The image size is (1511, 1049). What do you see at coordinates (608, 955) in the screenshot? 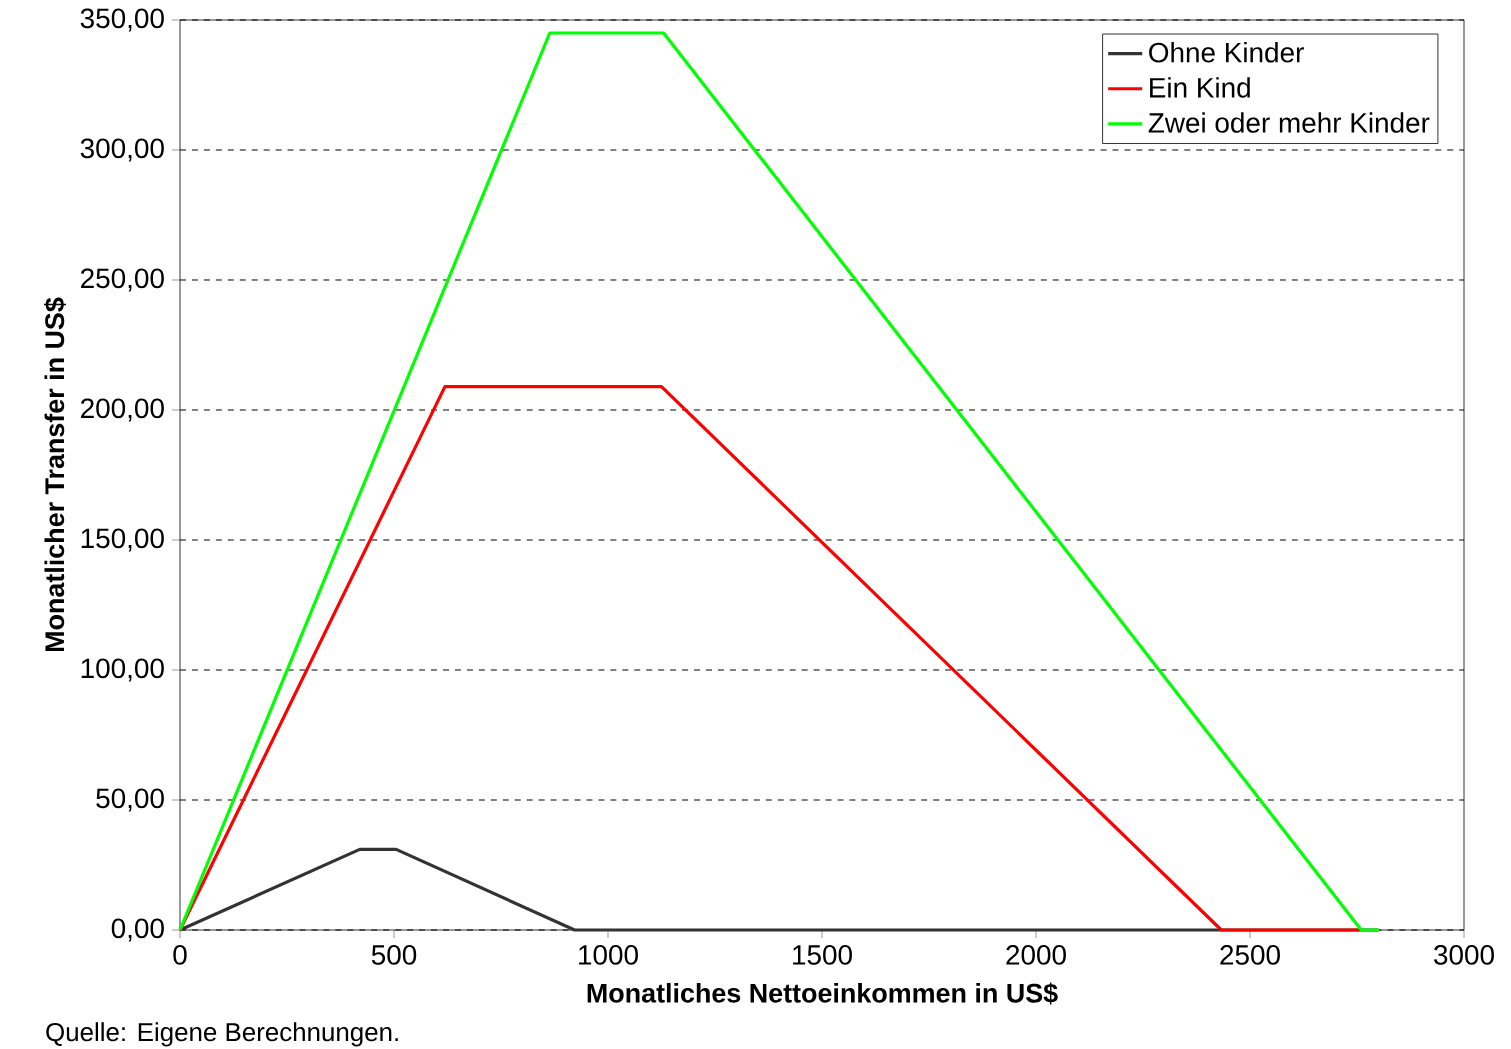
I see `x-tick-label: 1000` at bounding box center [608, 955].